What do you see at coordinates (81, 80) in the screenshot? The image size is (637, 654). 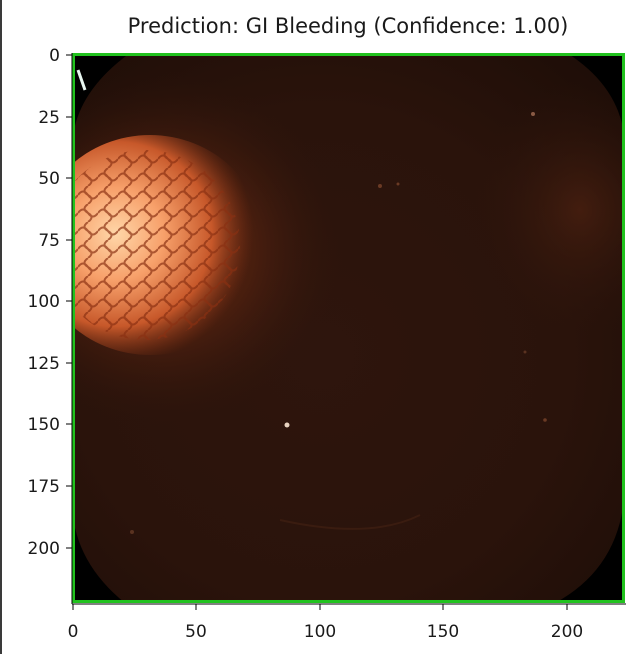 I see `corner-glare` at bounding box center [81, 80].